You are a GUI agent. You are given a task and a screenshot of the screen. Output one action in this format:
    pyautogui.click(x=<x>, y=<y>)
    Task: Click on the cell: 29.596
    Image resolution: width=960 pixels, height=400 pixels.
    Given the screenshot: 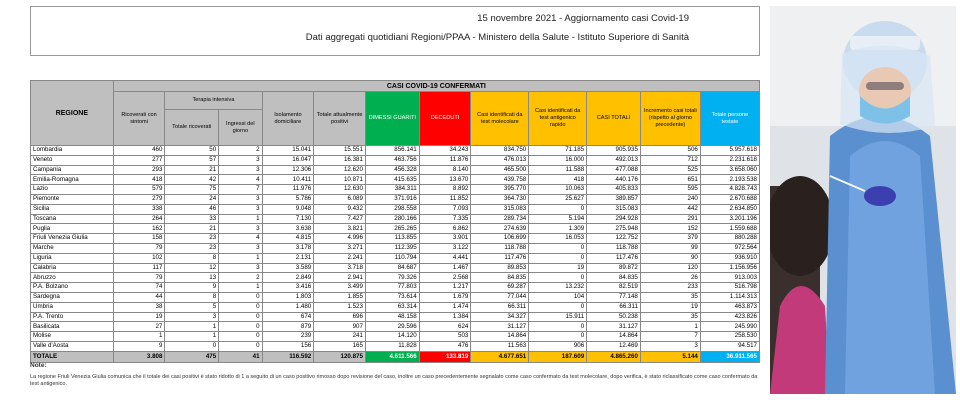 What is the action you would take?
    pyautogui.click(x=392, y=327)
    